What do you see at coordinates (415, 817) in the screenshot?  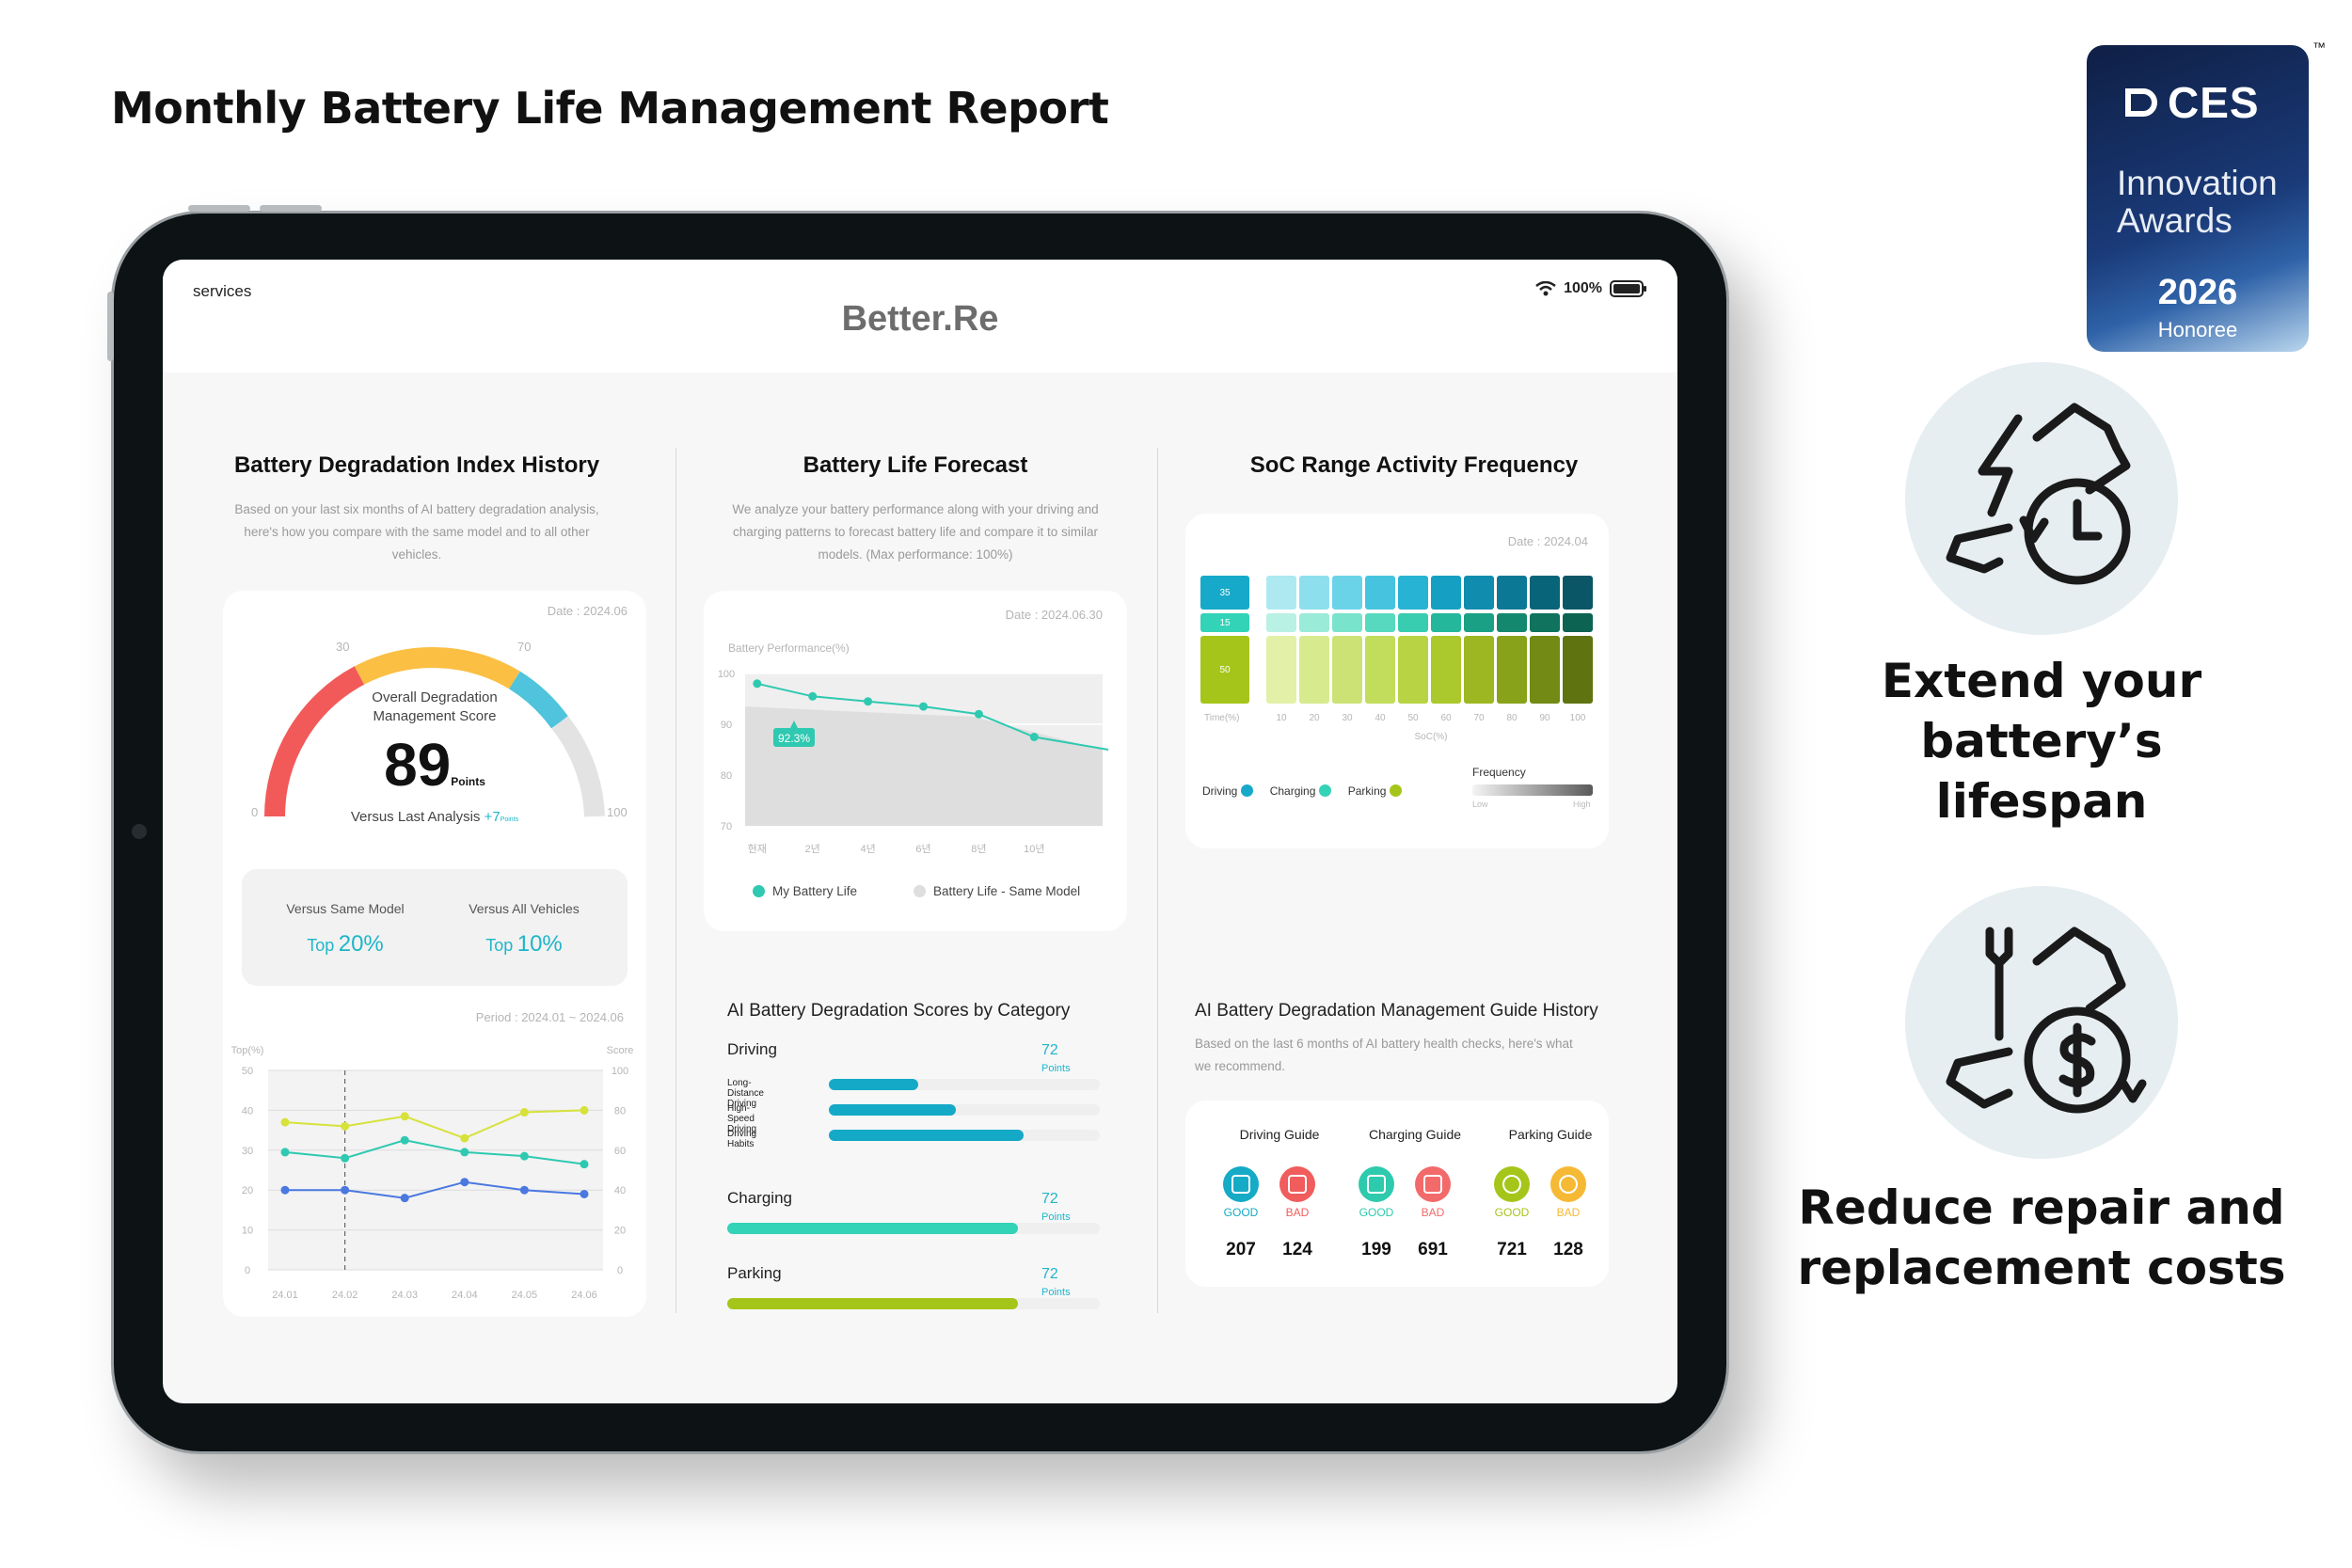 I see `versus-last-label: Versus Last Analysis` at bounding box center [415, 817].